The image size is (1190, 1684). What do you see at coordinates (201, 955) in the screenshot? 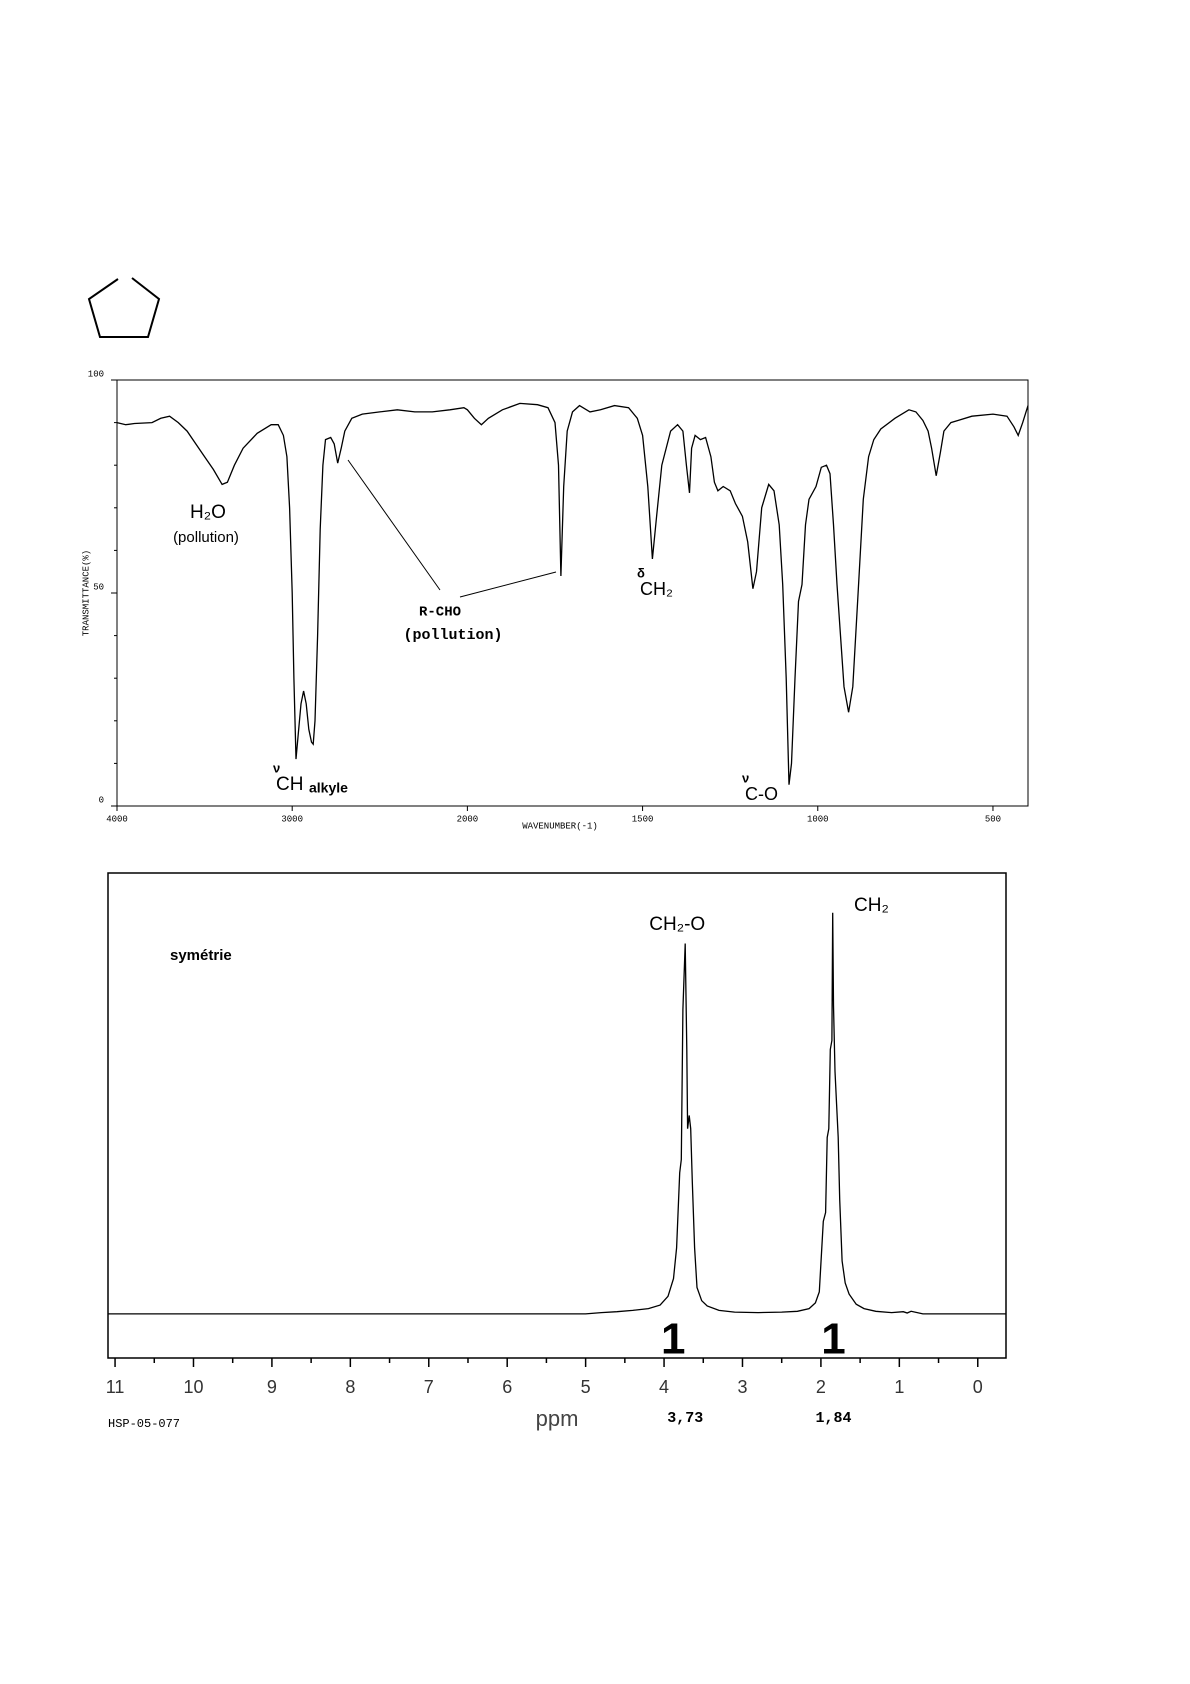
I see `annotation: symétrie` at bounding box center [201, 955].